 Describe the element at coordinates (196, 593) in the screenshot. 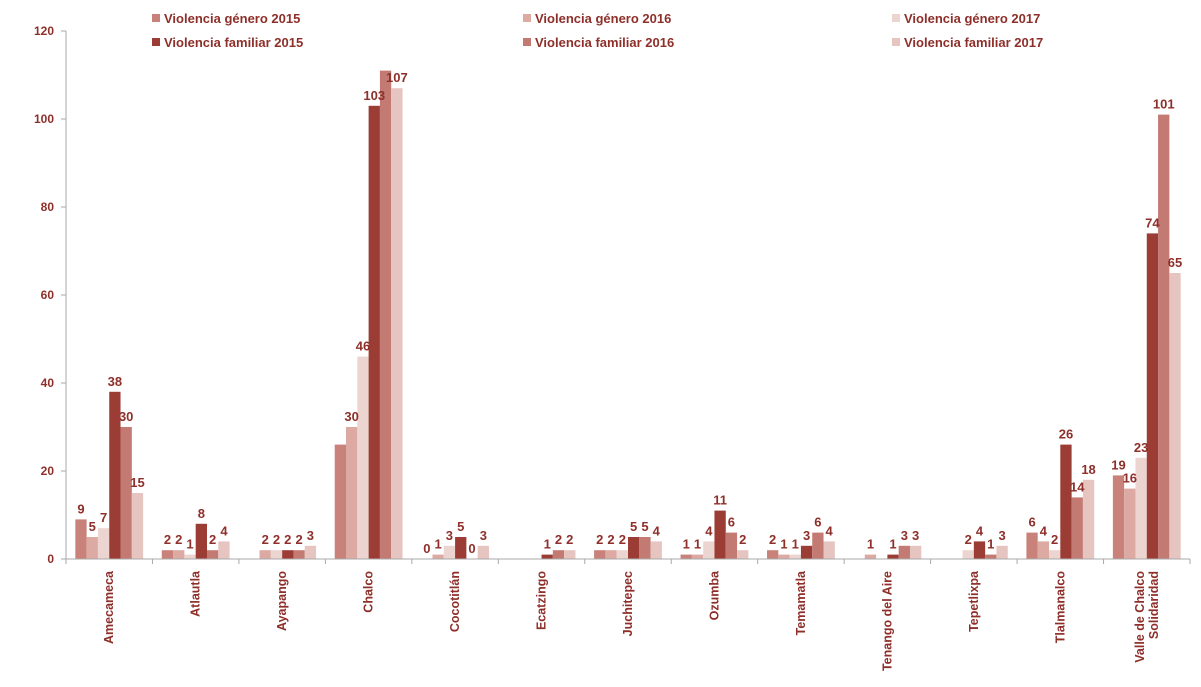

I see `x-category-label: Atlautla` at that location.